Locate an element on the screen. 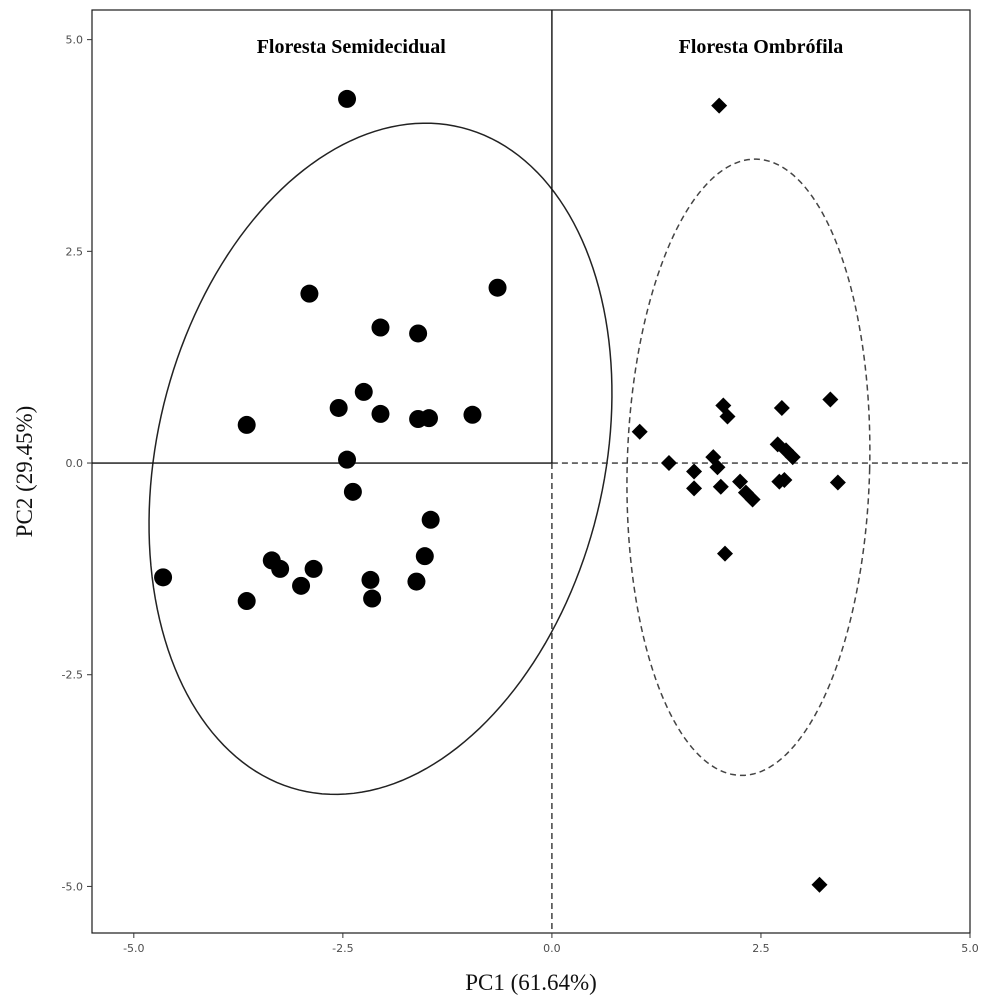 The height and width of the screenshot is (1005, 981). x-tick-label: 0.0 is located at coordinates (552, 948).